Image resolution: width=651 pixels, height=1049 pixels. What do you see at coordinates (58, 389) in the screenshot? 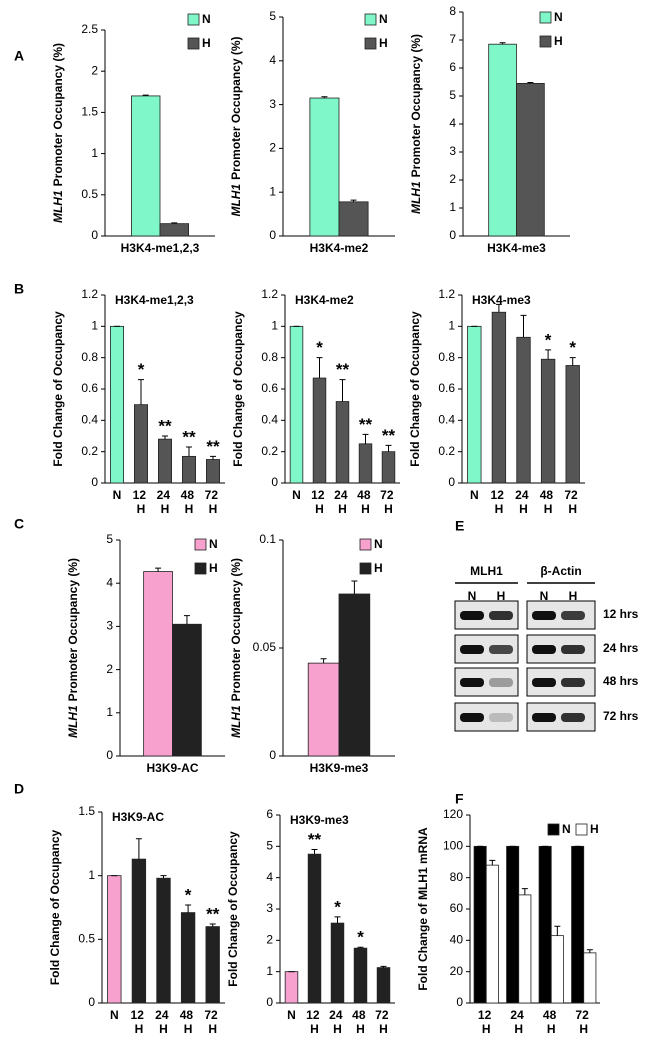
I see `y-axis-label: Fold Change of Occupancy` at bounding box center [58, 389].